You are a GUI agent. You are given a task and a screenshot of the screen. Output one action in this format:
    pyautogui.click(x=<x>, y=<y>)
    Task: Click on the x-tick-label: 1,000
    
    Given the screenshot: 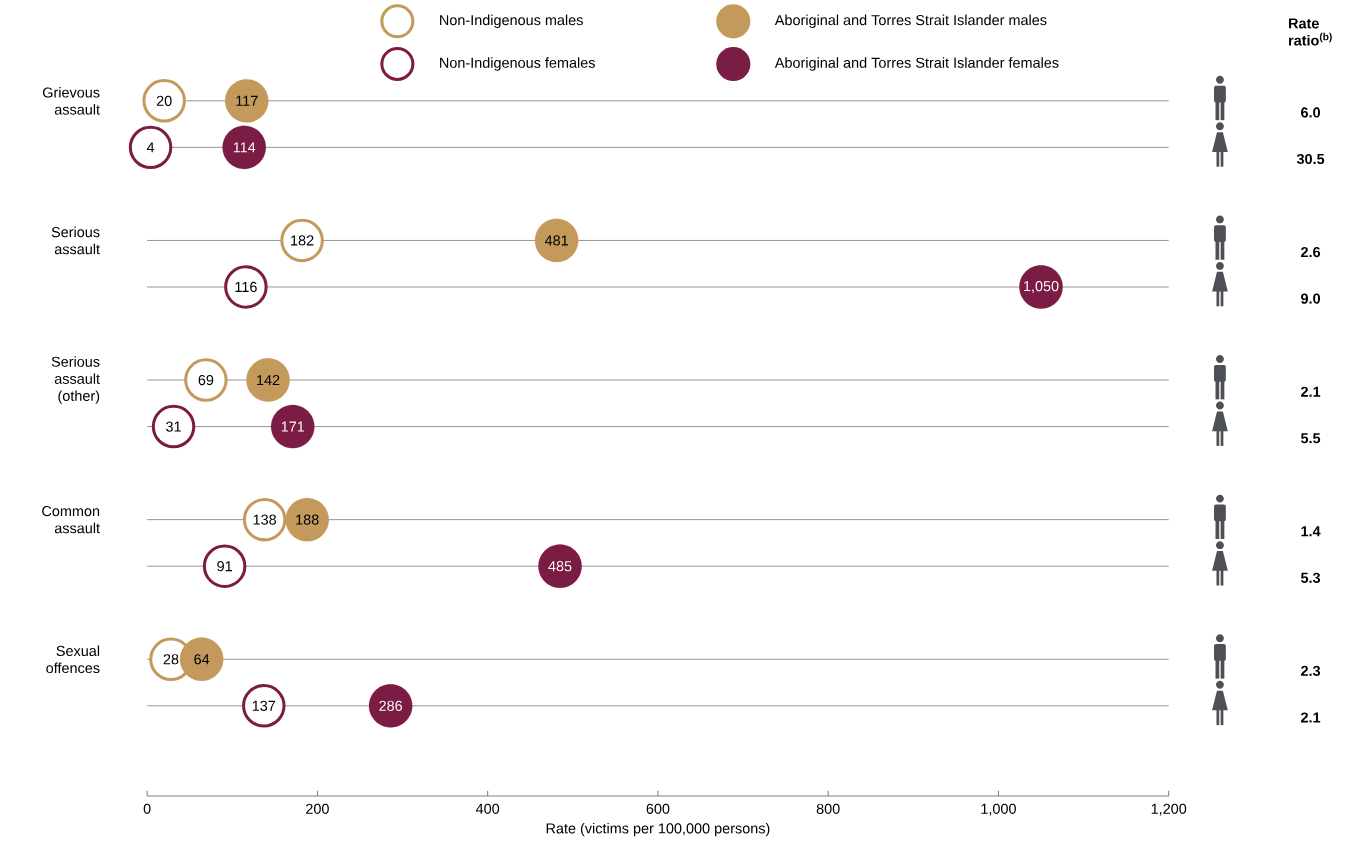 What is the action you would take?
    pyautogui.click(x=998, y=809)
    